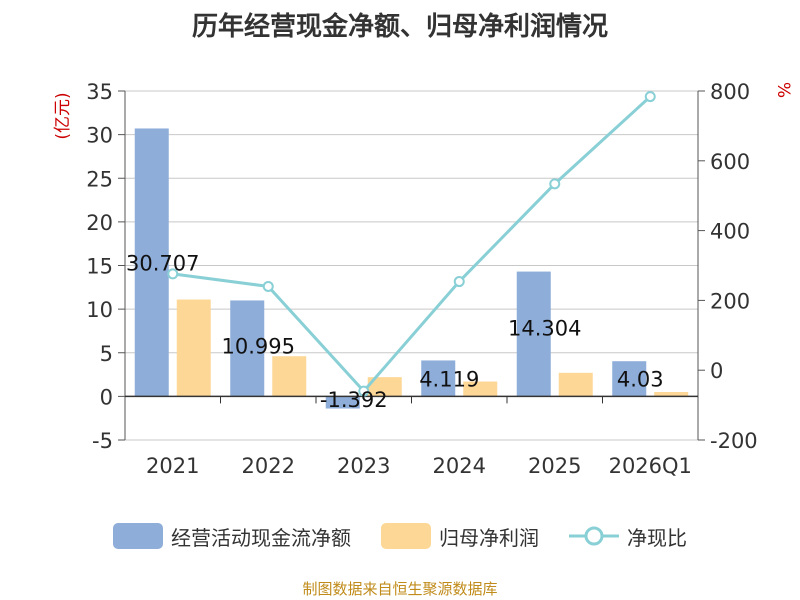 This screenshot has height=600, width=800. Describe the element at coordinates (102, 441) in the screenshot. I see `left-axis-tick-label: -5` at that location.